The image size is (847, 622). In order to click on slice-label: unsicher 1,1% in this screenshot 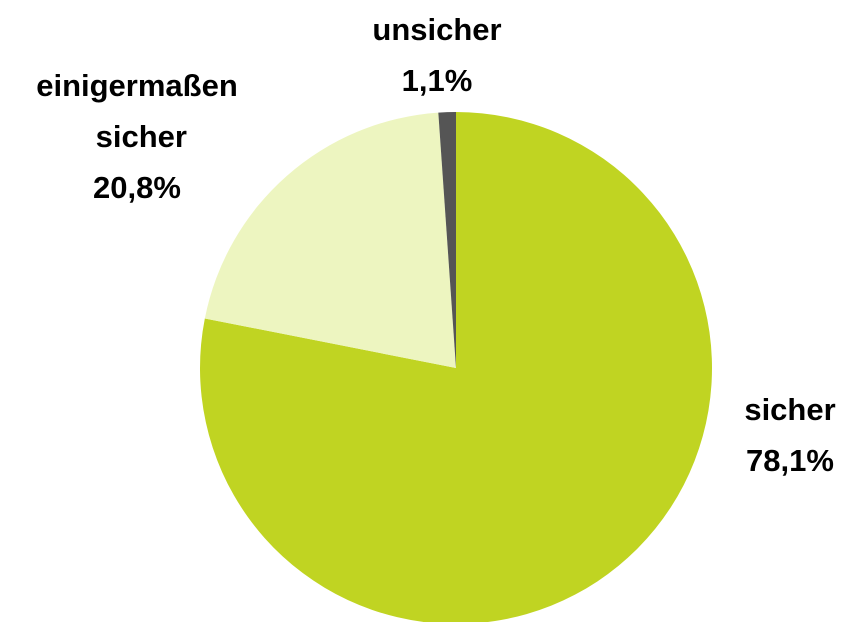, I will do `click(436, 55)`.